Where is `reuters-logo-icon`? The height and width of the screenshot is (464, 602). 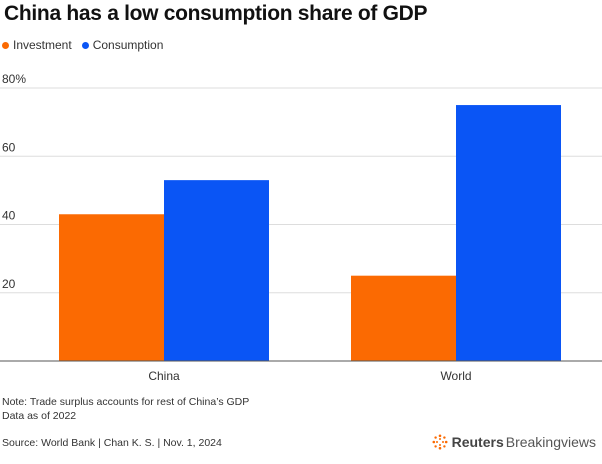
reuters-logo-icon is located at coordinates (440, 442).